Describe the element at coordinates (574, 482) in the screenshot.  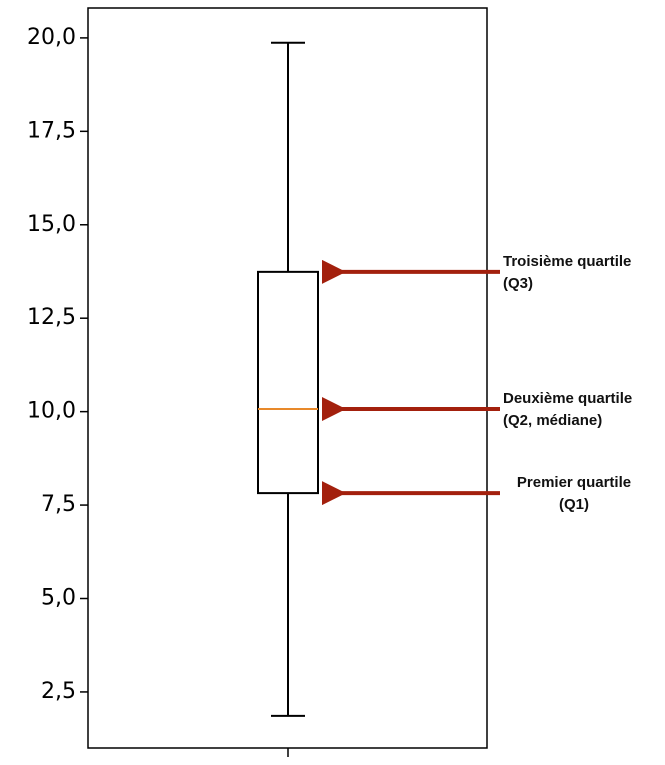
I see `annotation-text: Premier quartile` at that location.